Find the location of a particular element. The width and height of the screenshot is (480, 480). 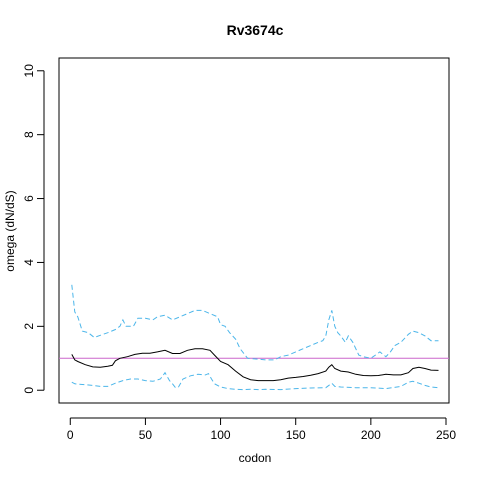

y-tick-label: 10 is located at coordinates (29, 71).